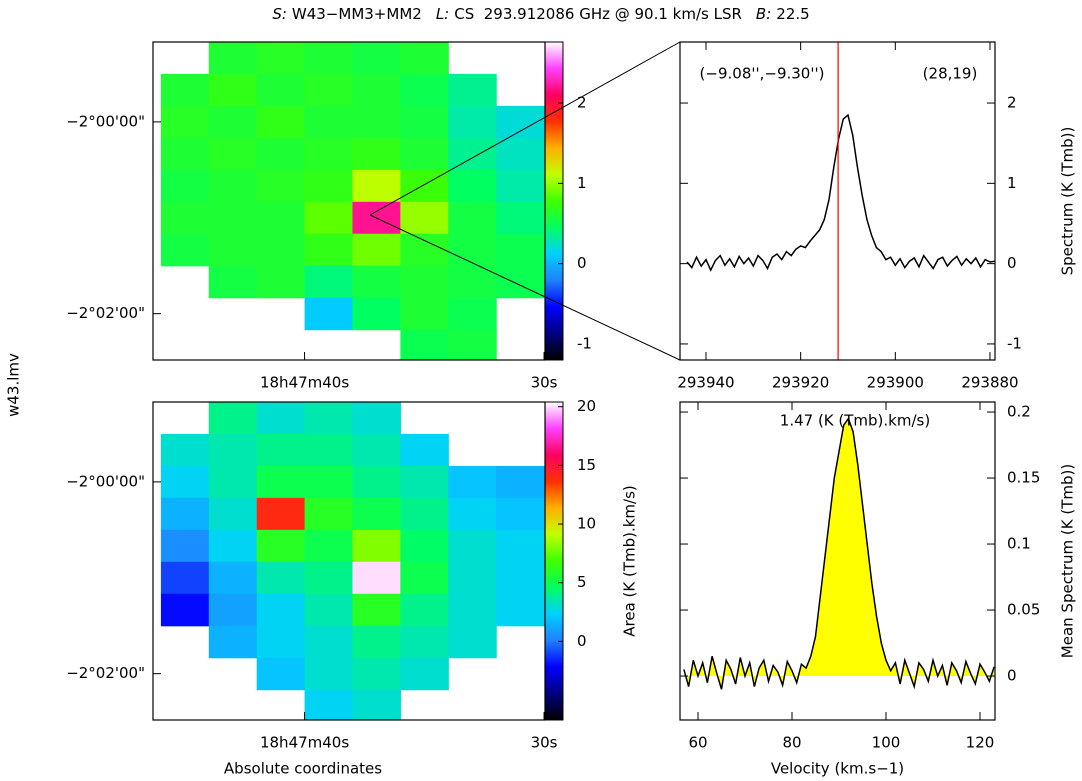  I want to click on x-tick-label: 120, so click(980, 743).